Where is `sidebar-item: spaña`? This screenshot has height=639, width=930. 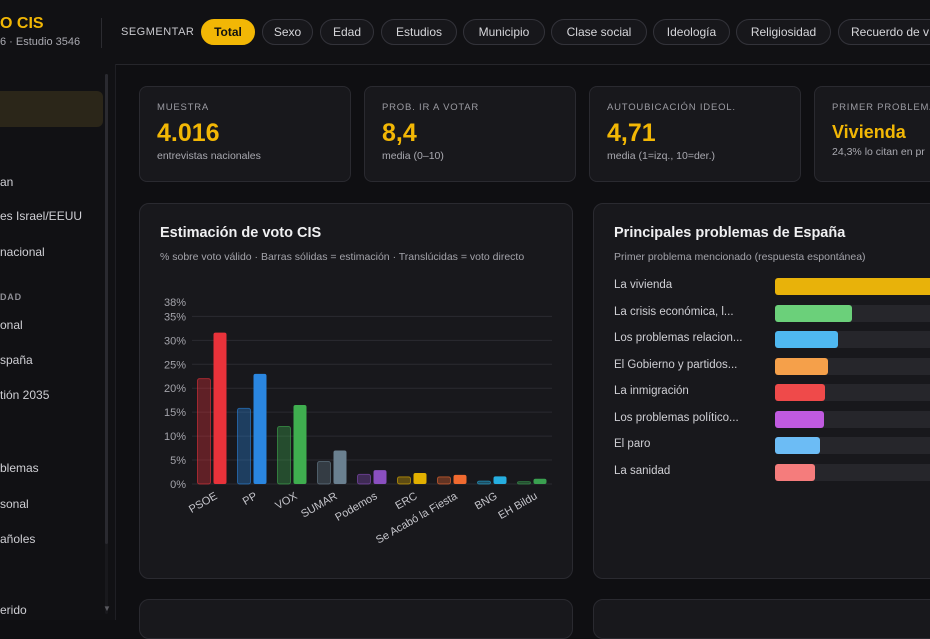 sidebar-item: spaña is located at coordinates (16, 360).